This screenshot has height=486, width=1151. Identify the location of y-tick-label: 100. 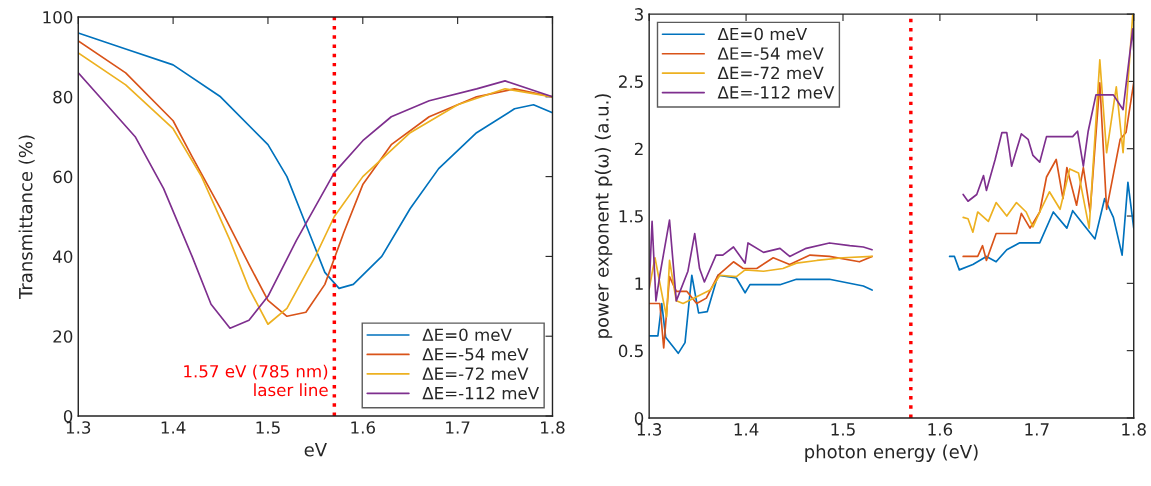
(58, 17).